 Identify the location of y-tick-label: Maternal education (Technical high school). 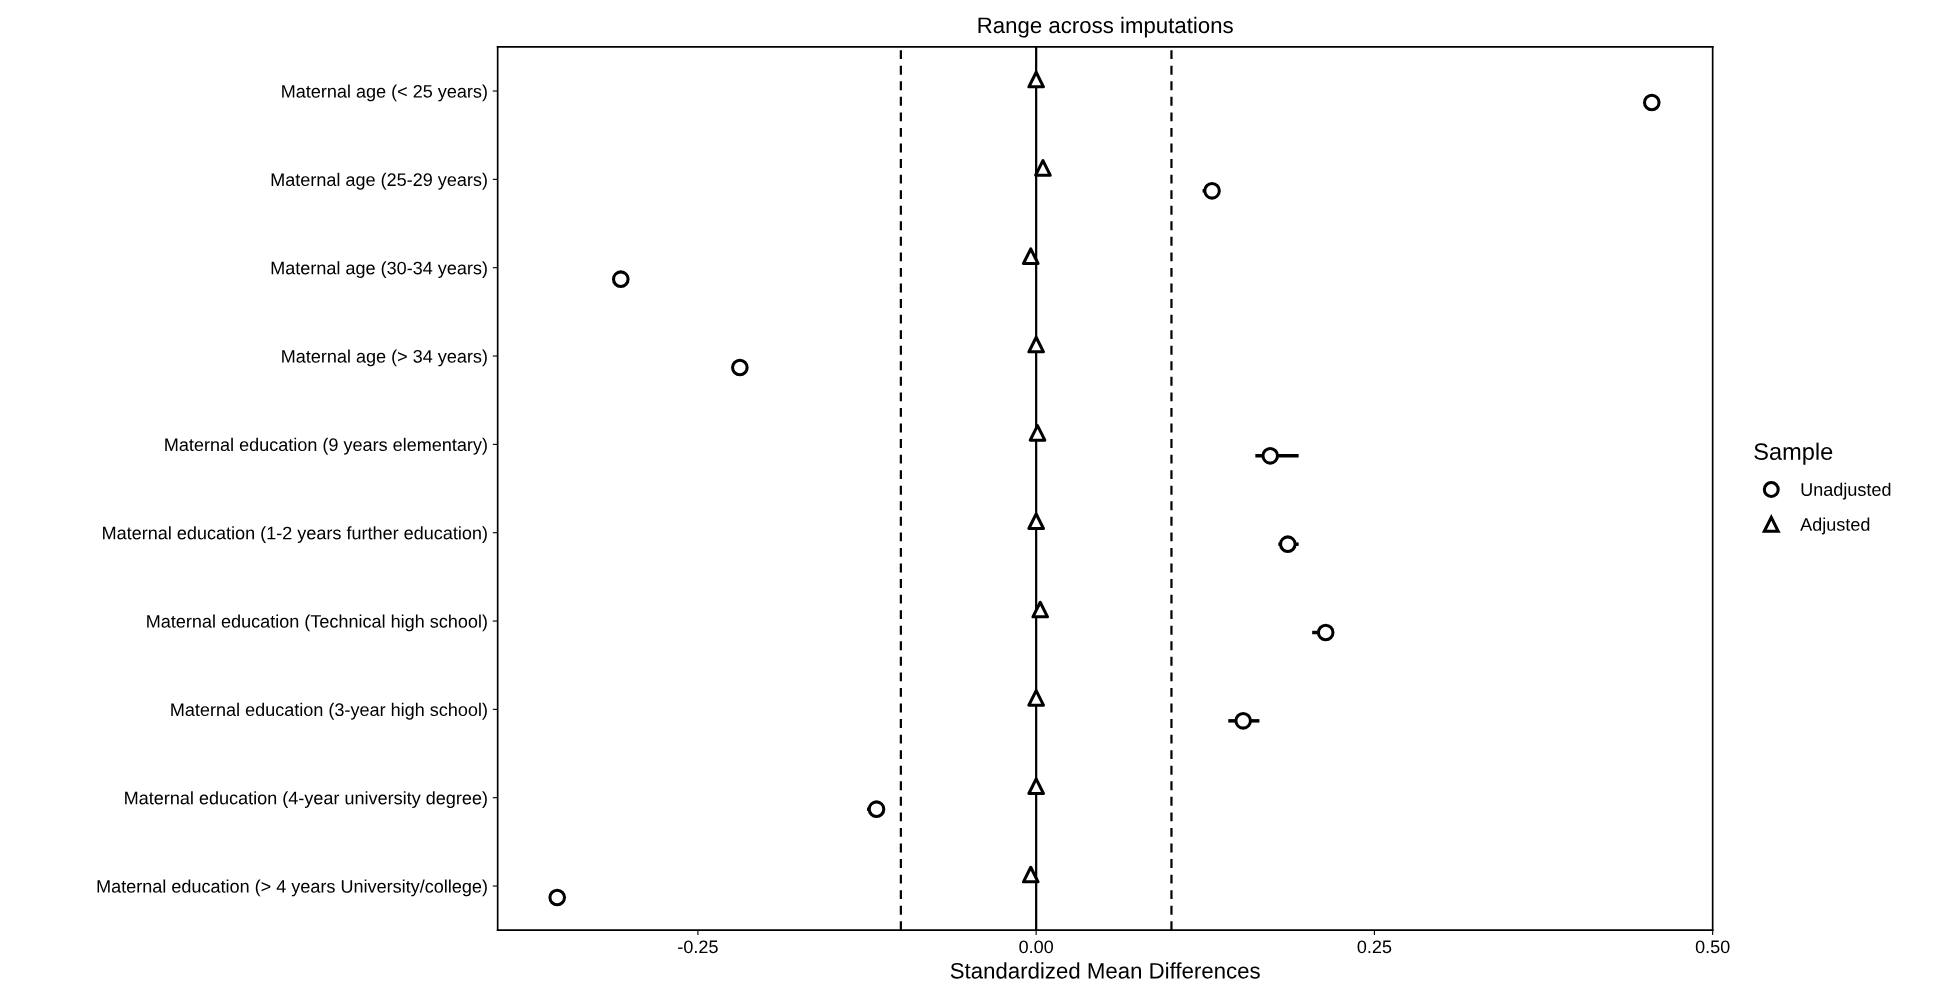
(317, 623).